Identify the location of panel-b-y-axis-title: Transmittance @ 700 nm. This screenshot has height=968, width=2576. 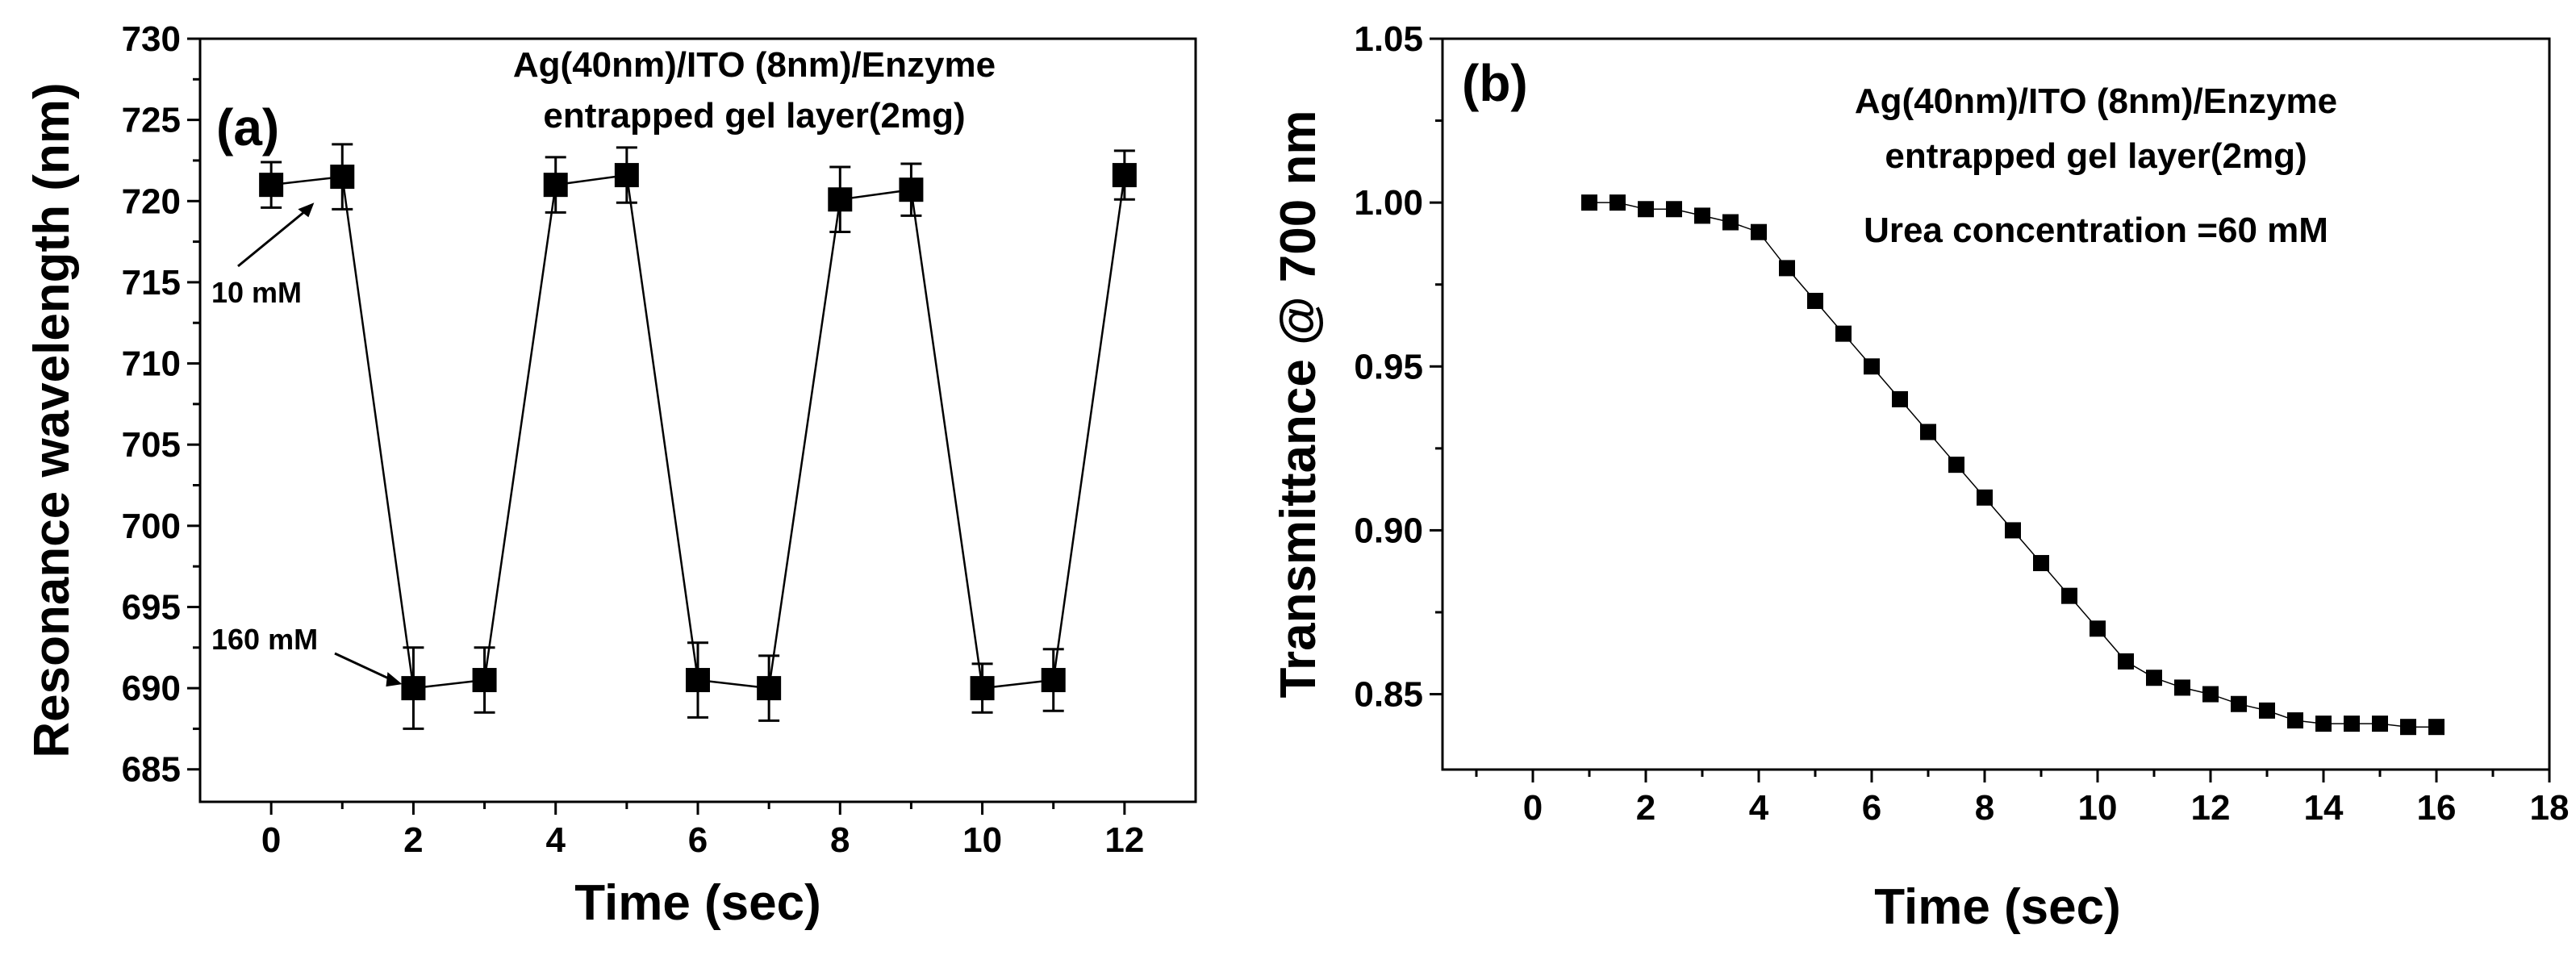
(1298, 405).